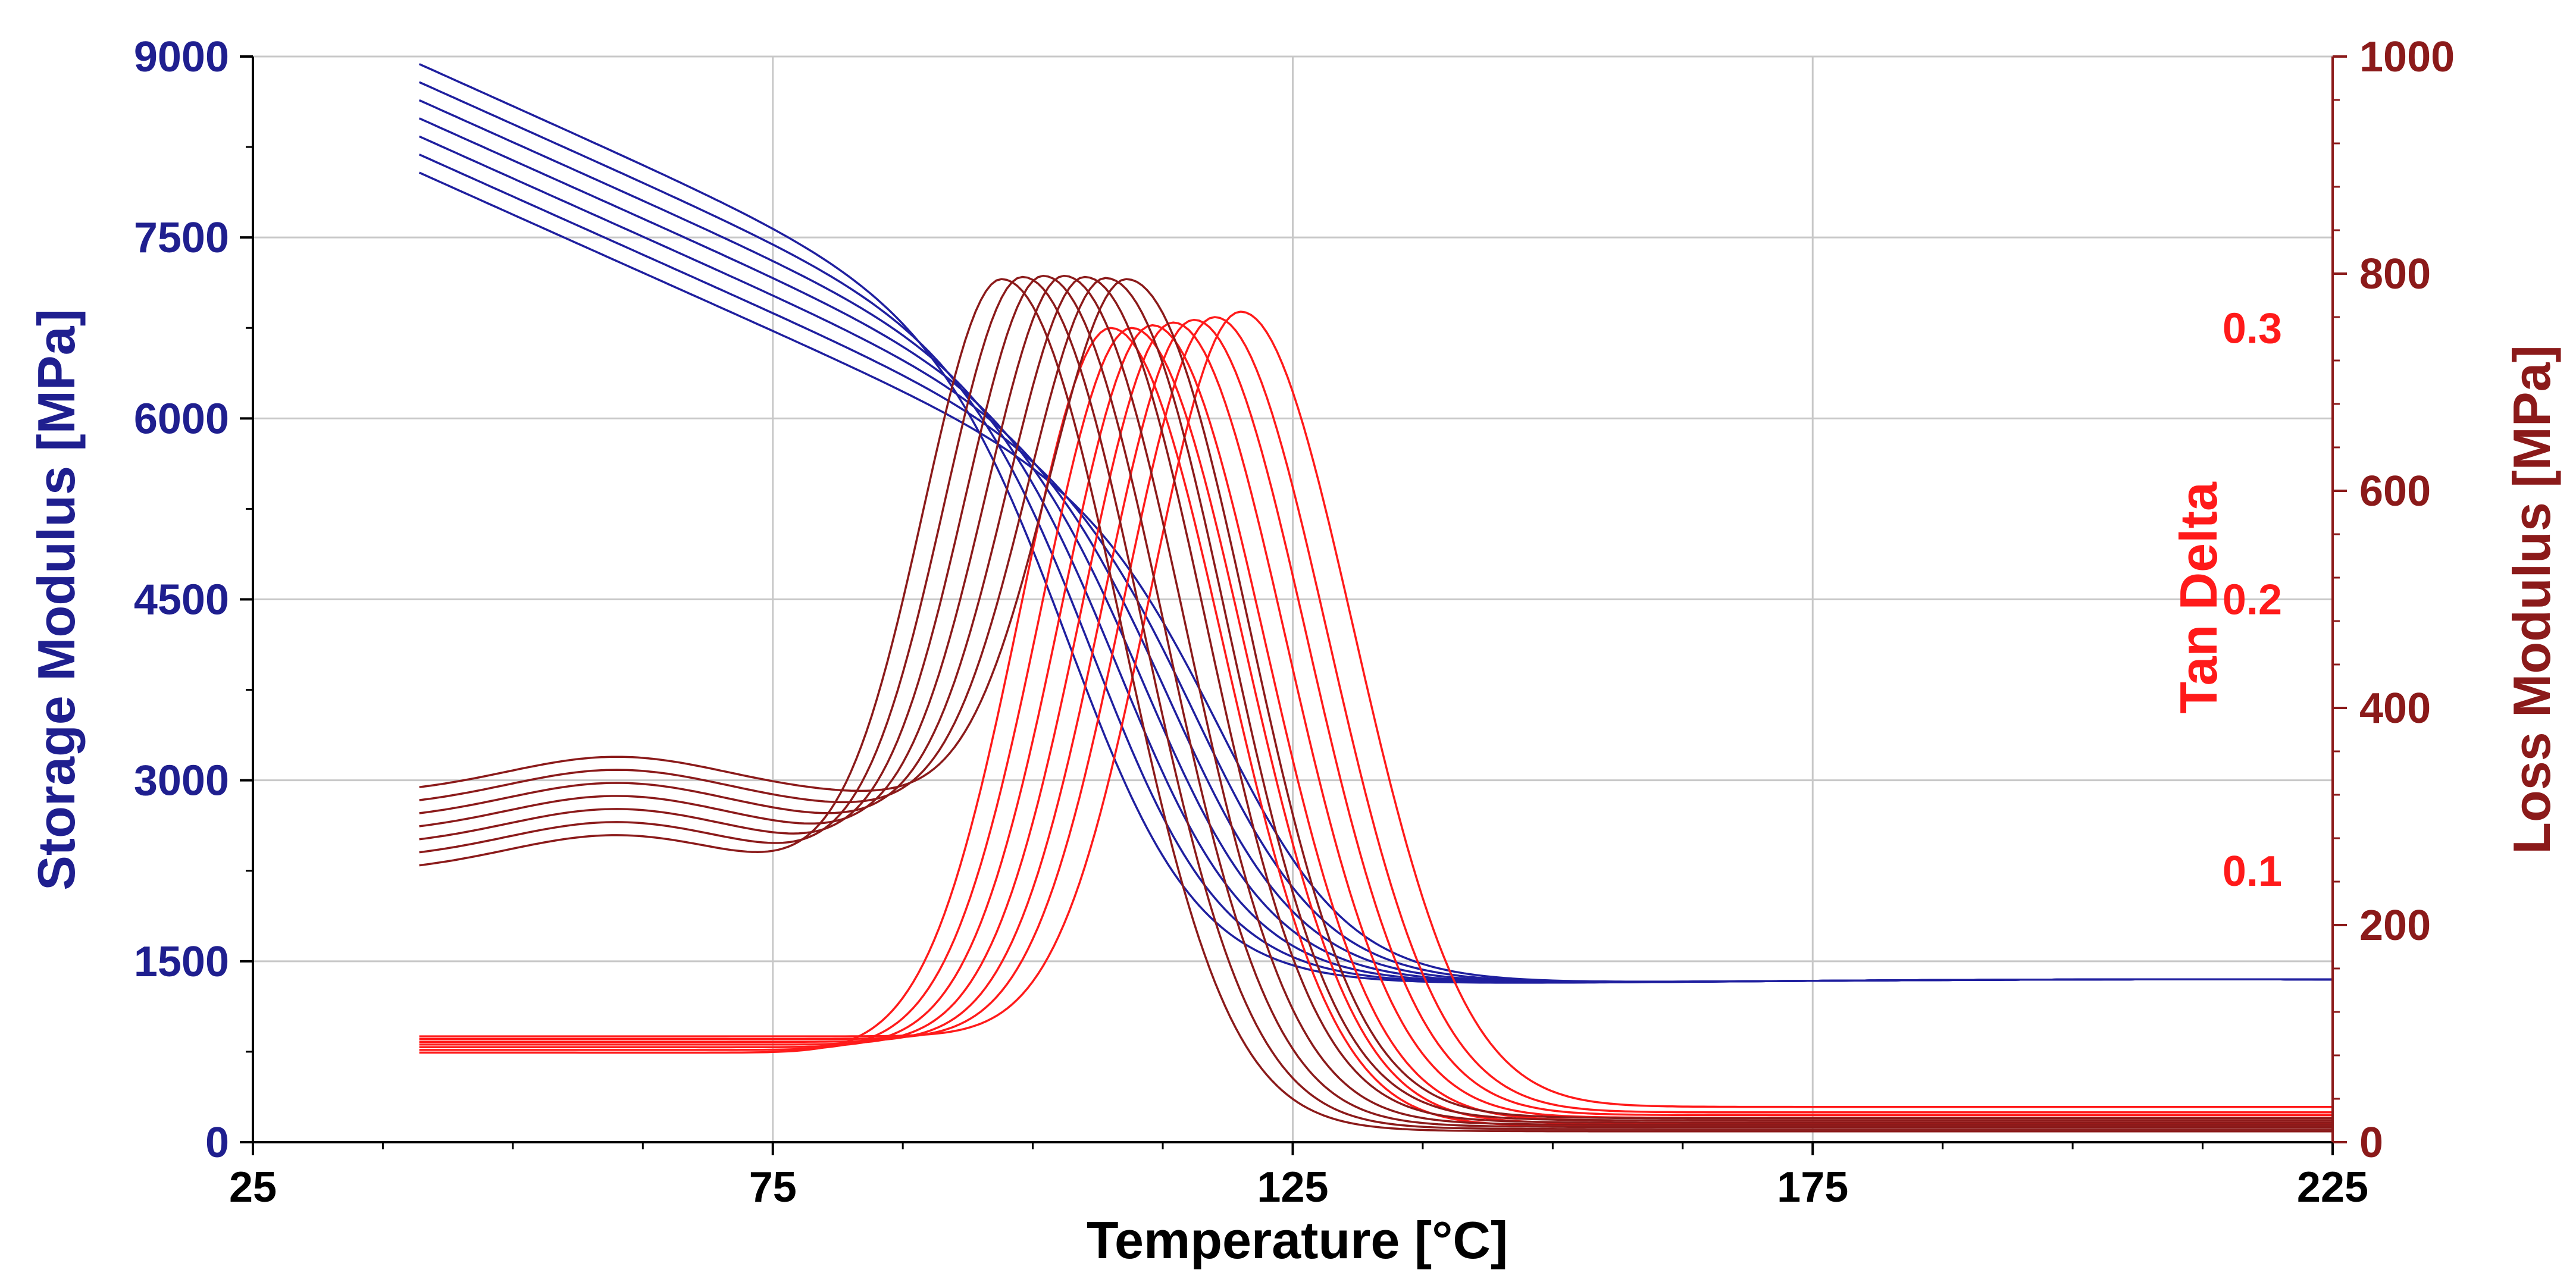 The height and width of the screenshot is (1282, 2576). I want to click on left-tick-label: 3000, so click(181, 781).